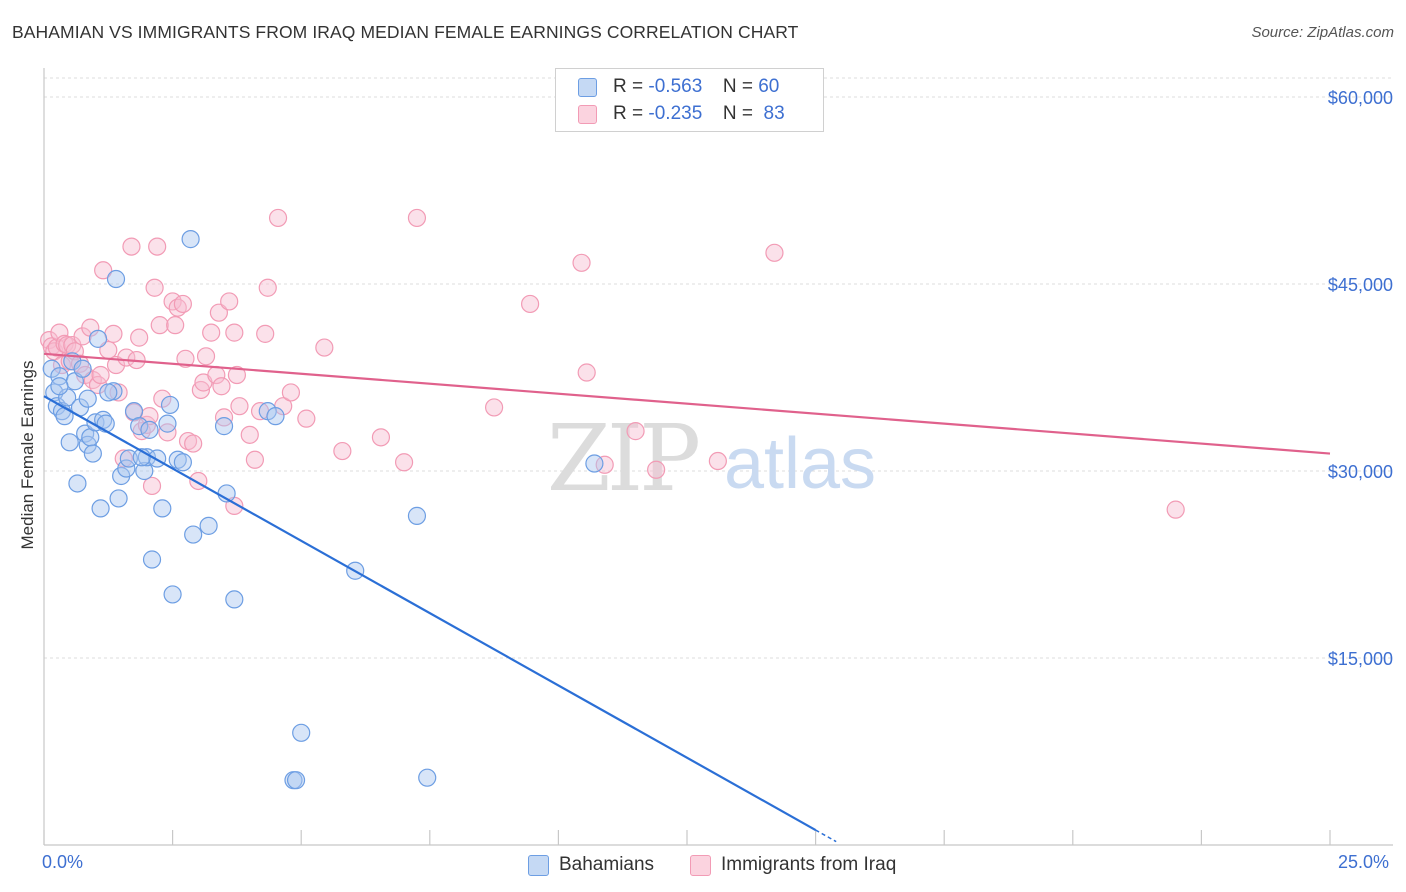 The width and height of the screenshot is (1406, 892). Describe the element at coordinates (809, 864) in the screenshot. I see `bottom-legend-label: Immigrants from Iraq` at that location.